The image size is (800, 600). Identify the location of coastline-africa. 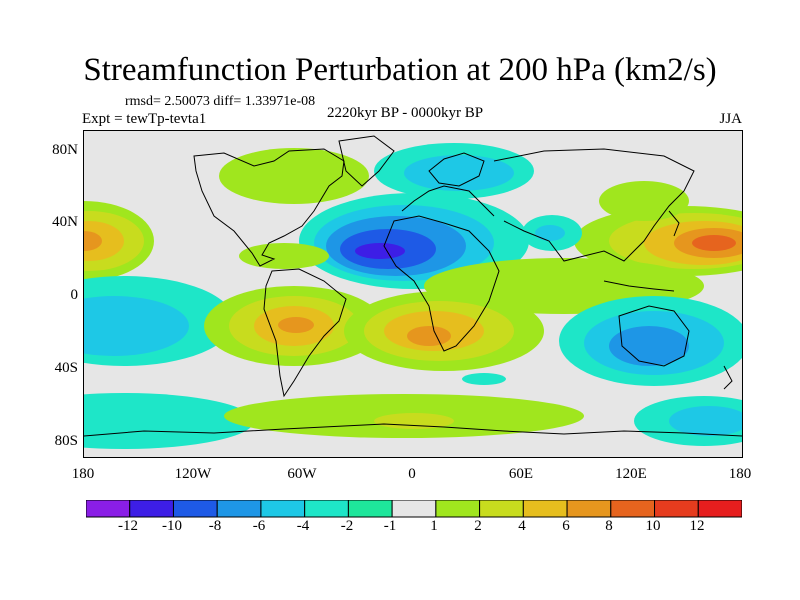
(441, 283).